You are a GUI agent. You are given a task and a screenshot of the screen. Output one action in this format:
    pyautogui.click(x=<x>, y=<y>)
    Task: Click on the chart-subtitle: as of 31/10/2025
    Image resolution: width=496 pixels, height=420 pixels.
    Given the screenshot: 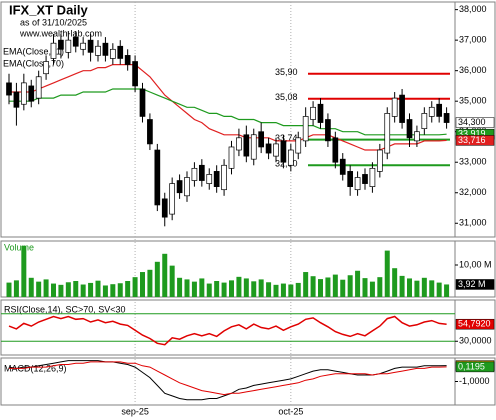 What is the action you would take?
    pyautogui.click(x=53, y=22)
    